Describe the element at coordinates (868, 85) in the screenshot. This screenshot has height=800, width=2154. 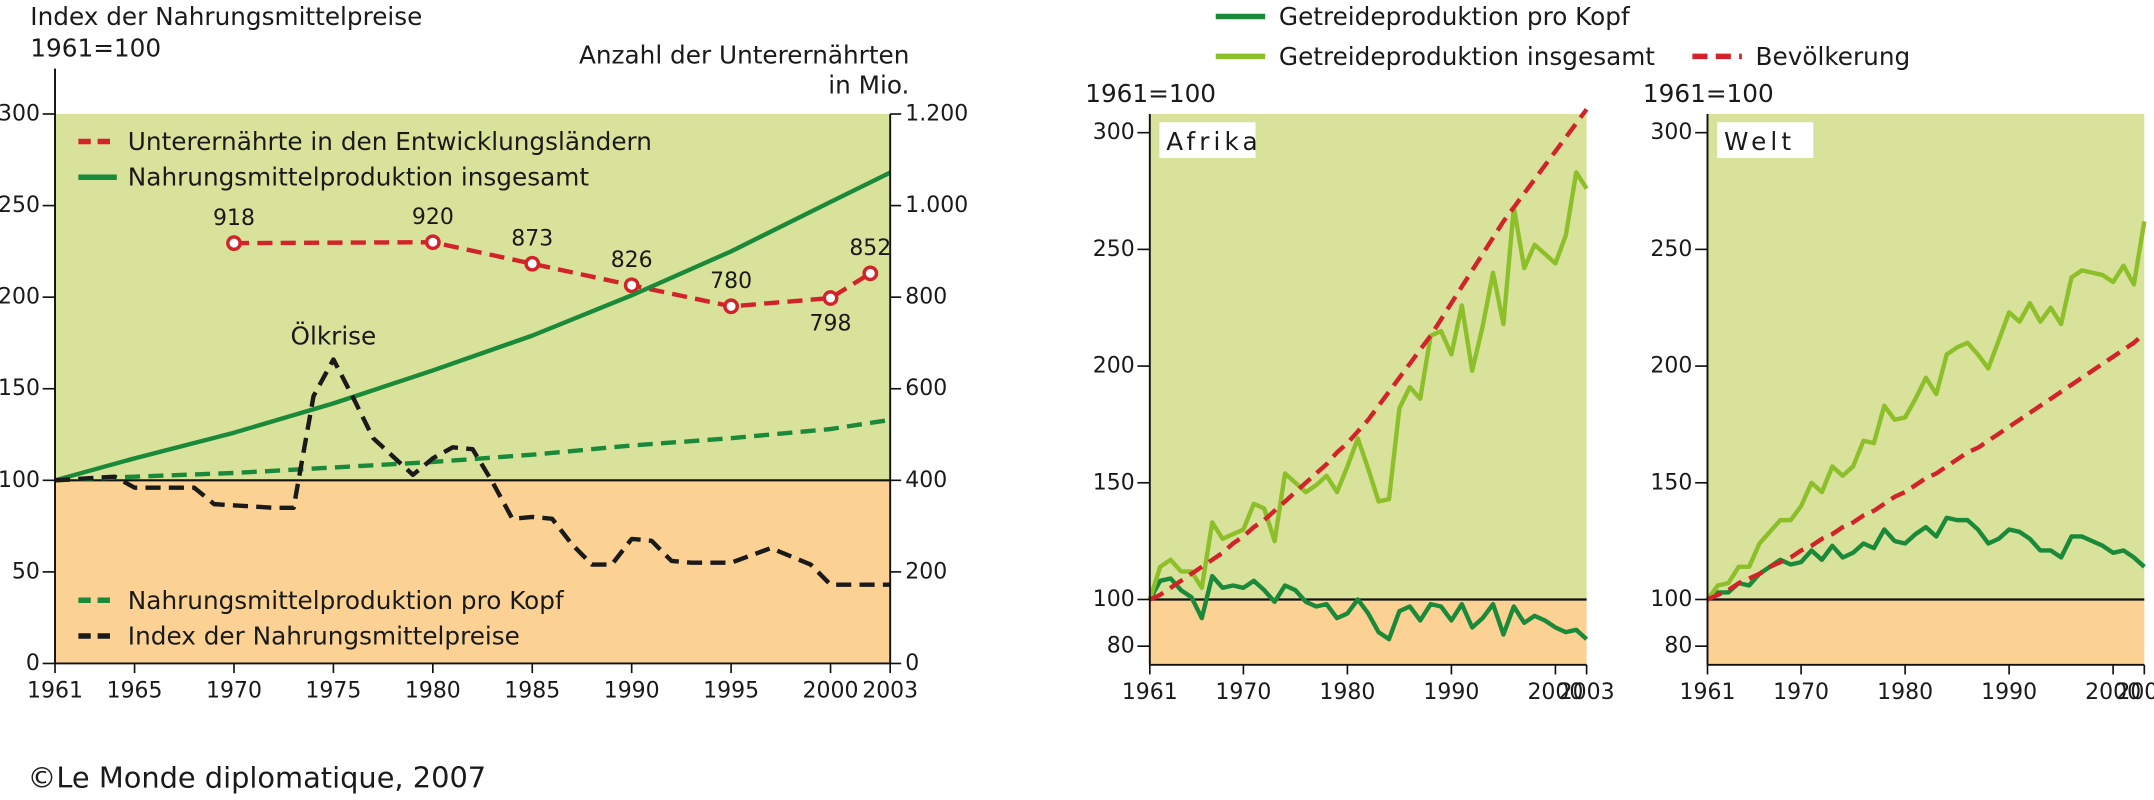
I see `y2-axis-label: in Mio.` at that location.